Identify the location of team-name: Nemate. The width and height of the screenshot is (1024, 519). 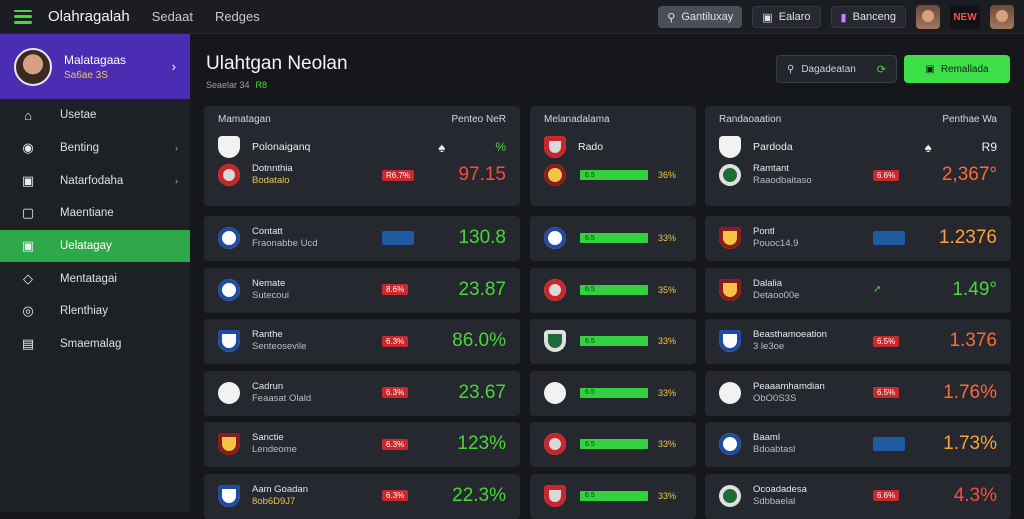
(269, 283).